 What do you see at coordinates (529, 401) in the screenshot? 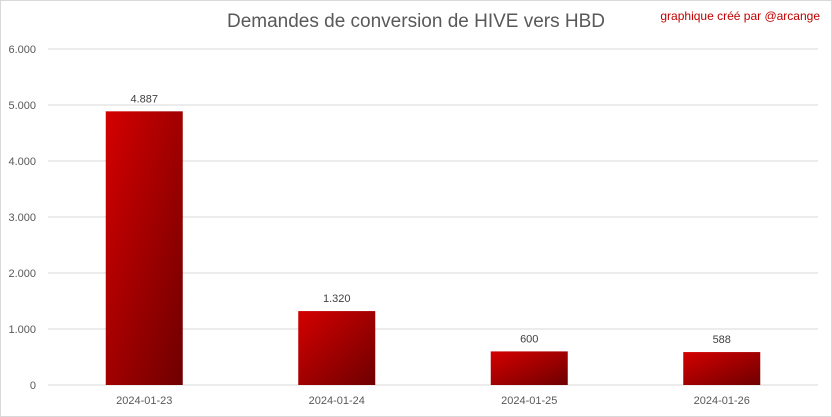
I see `x-tick-label: 2024-01-25` at bounding box center [529, 401].